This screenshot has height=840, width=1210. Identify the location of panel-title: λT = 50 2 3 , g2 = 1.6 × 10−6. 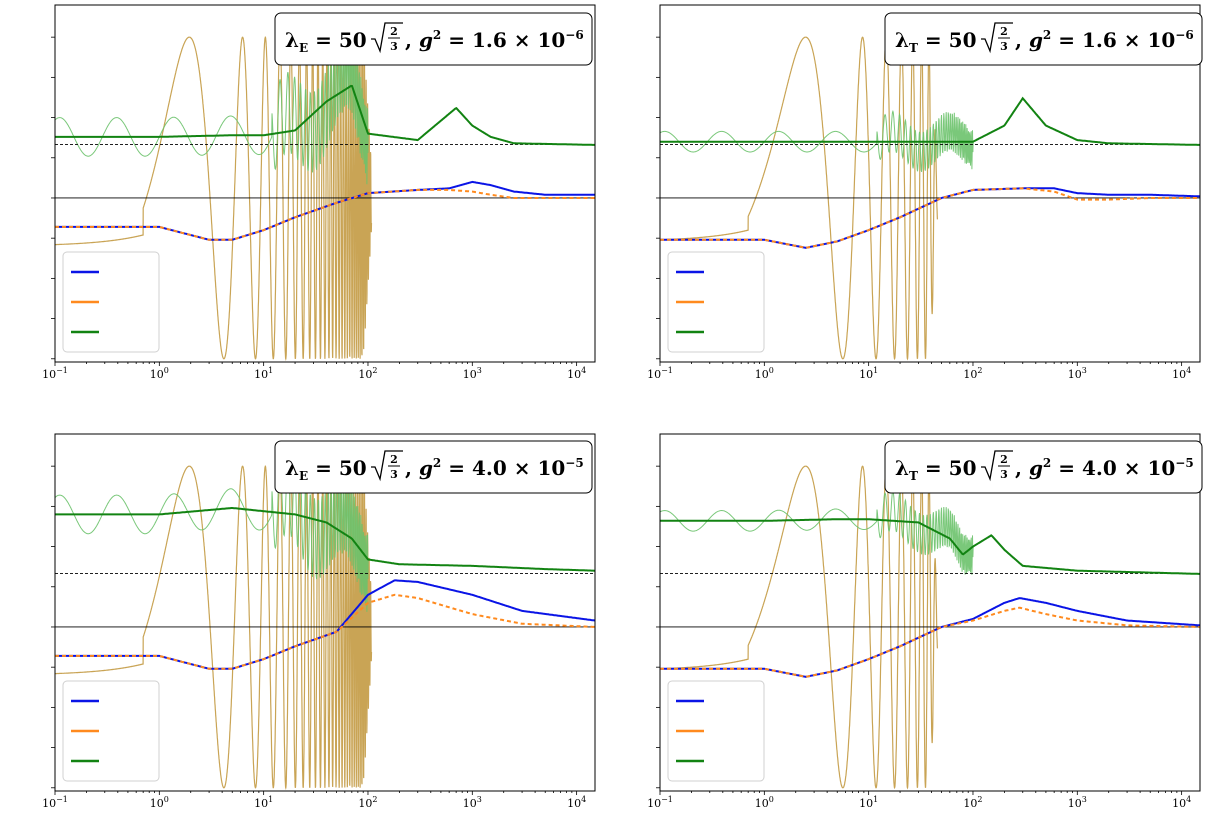
(1043, 39).